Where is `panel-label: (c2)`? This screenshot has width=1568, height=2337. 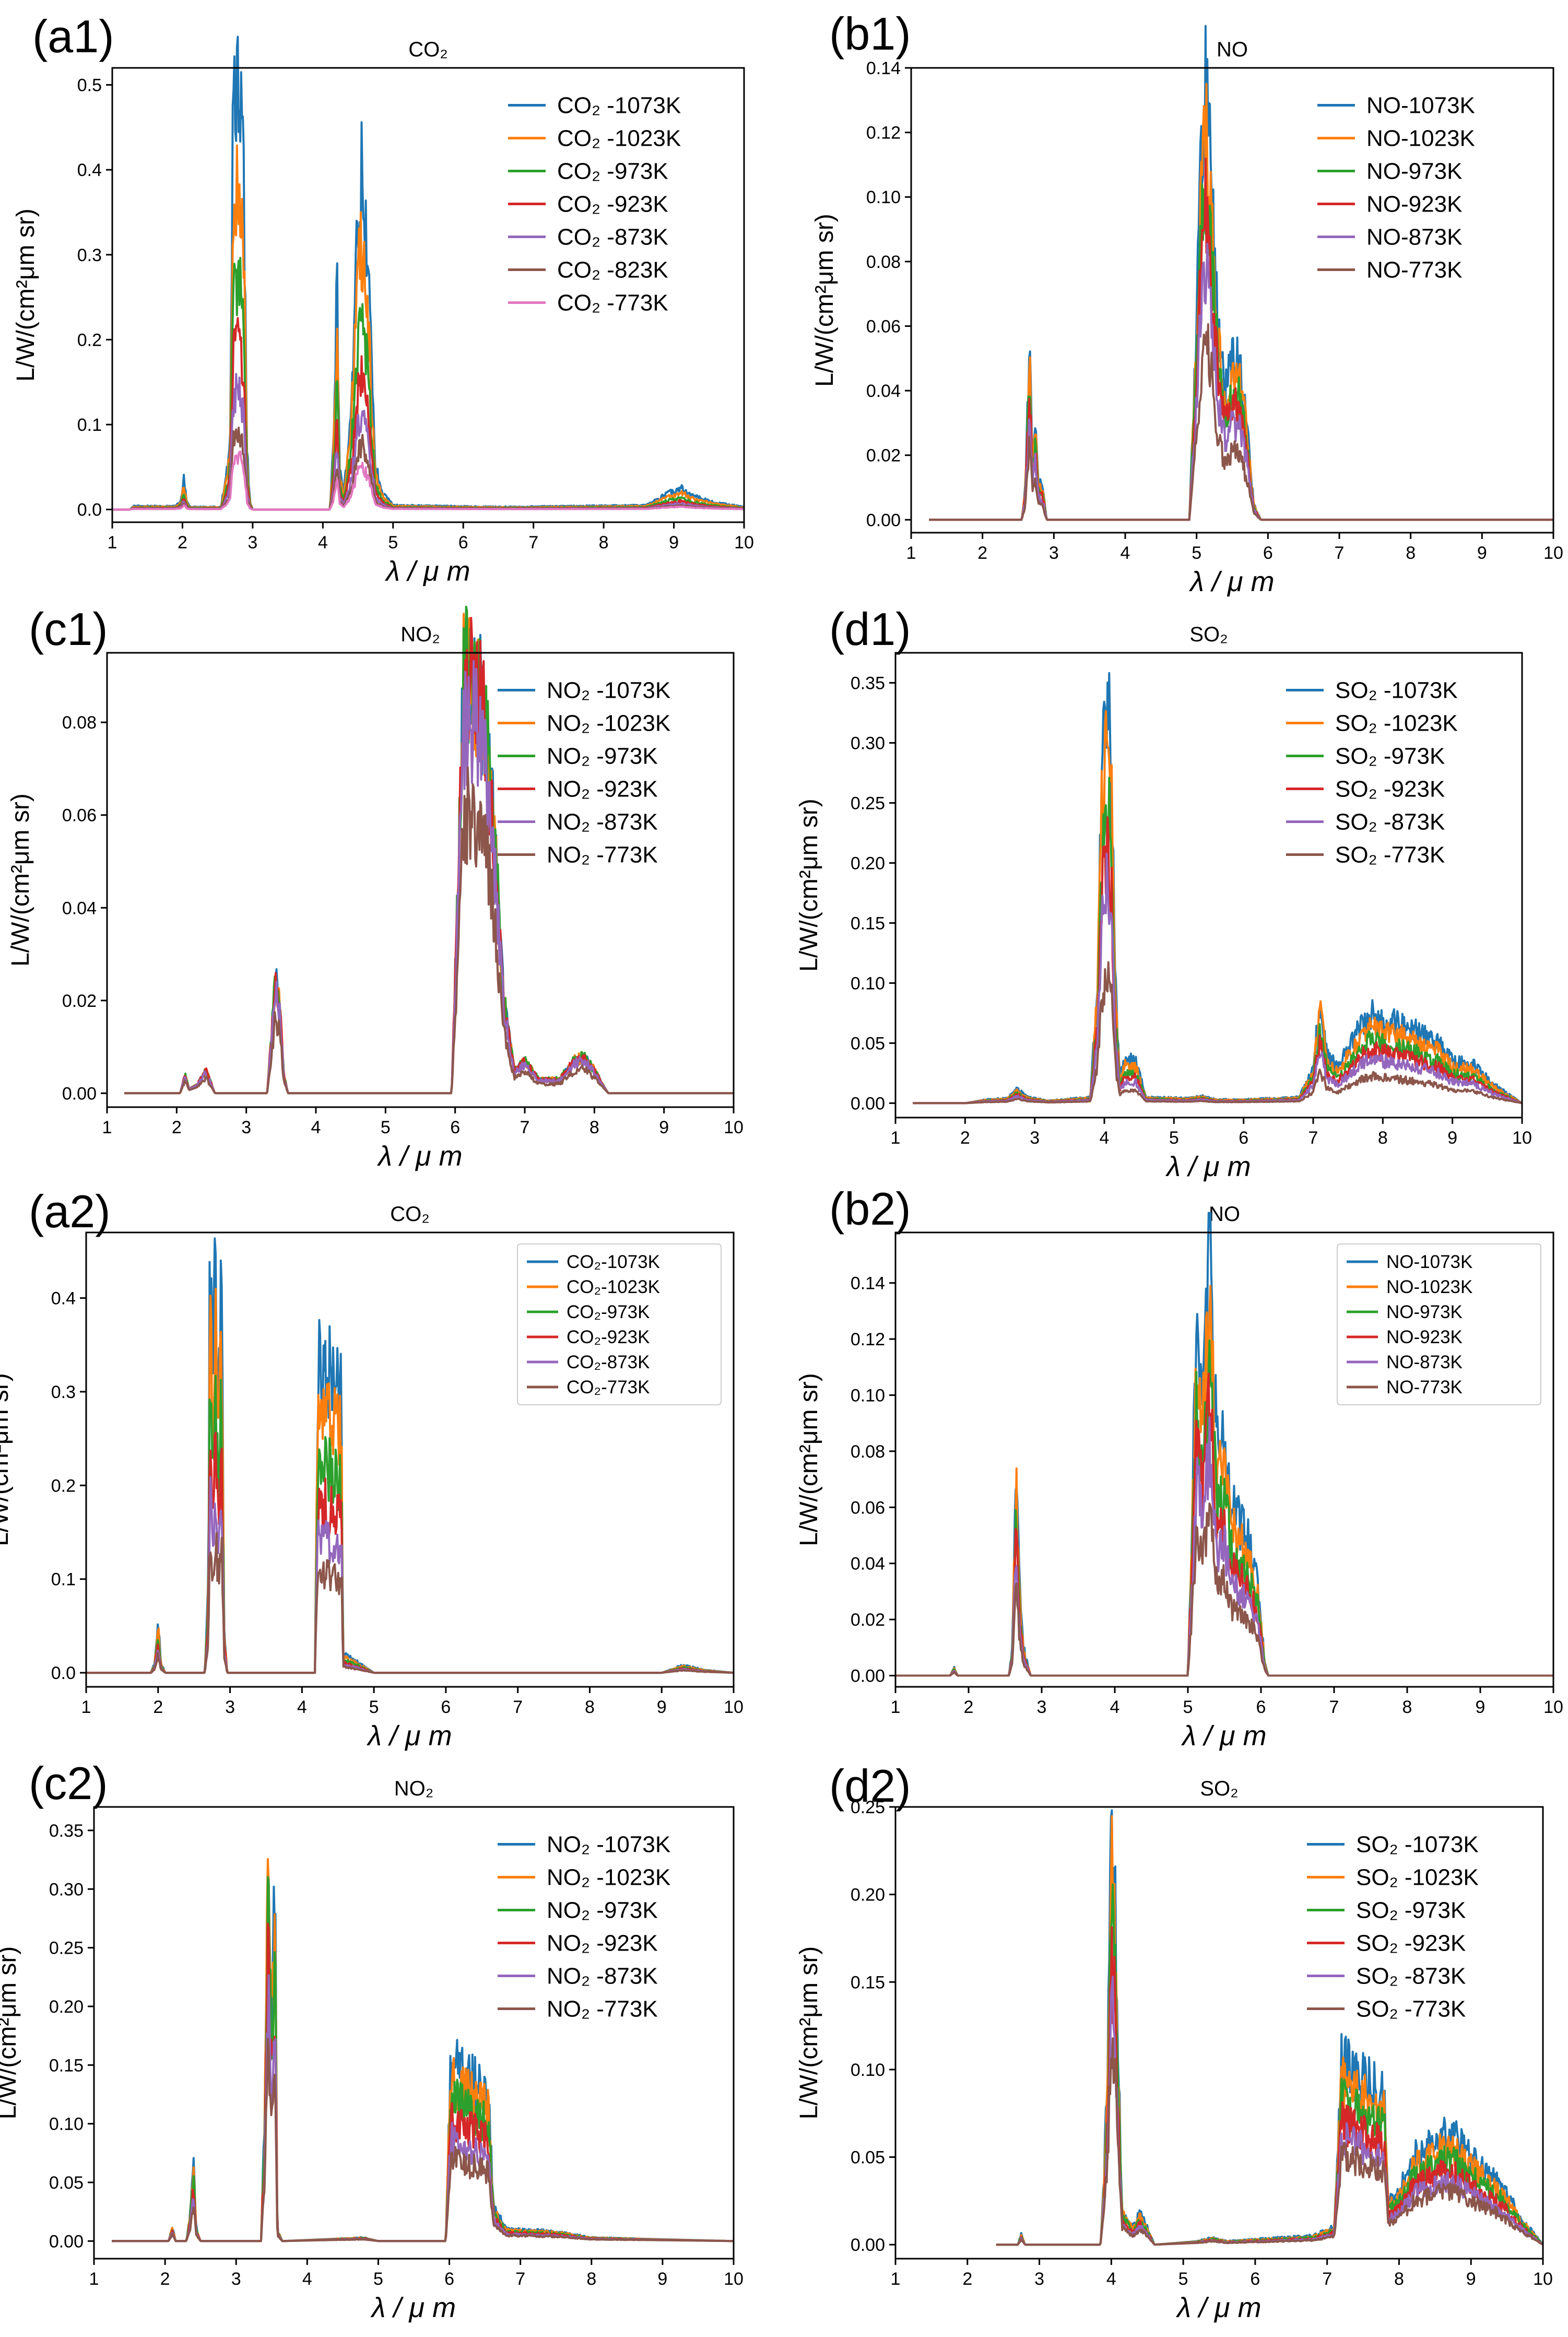
panel-label: (c2) is located at coordinates (68, 1783).